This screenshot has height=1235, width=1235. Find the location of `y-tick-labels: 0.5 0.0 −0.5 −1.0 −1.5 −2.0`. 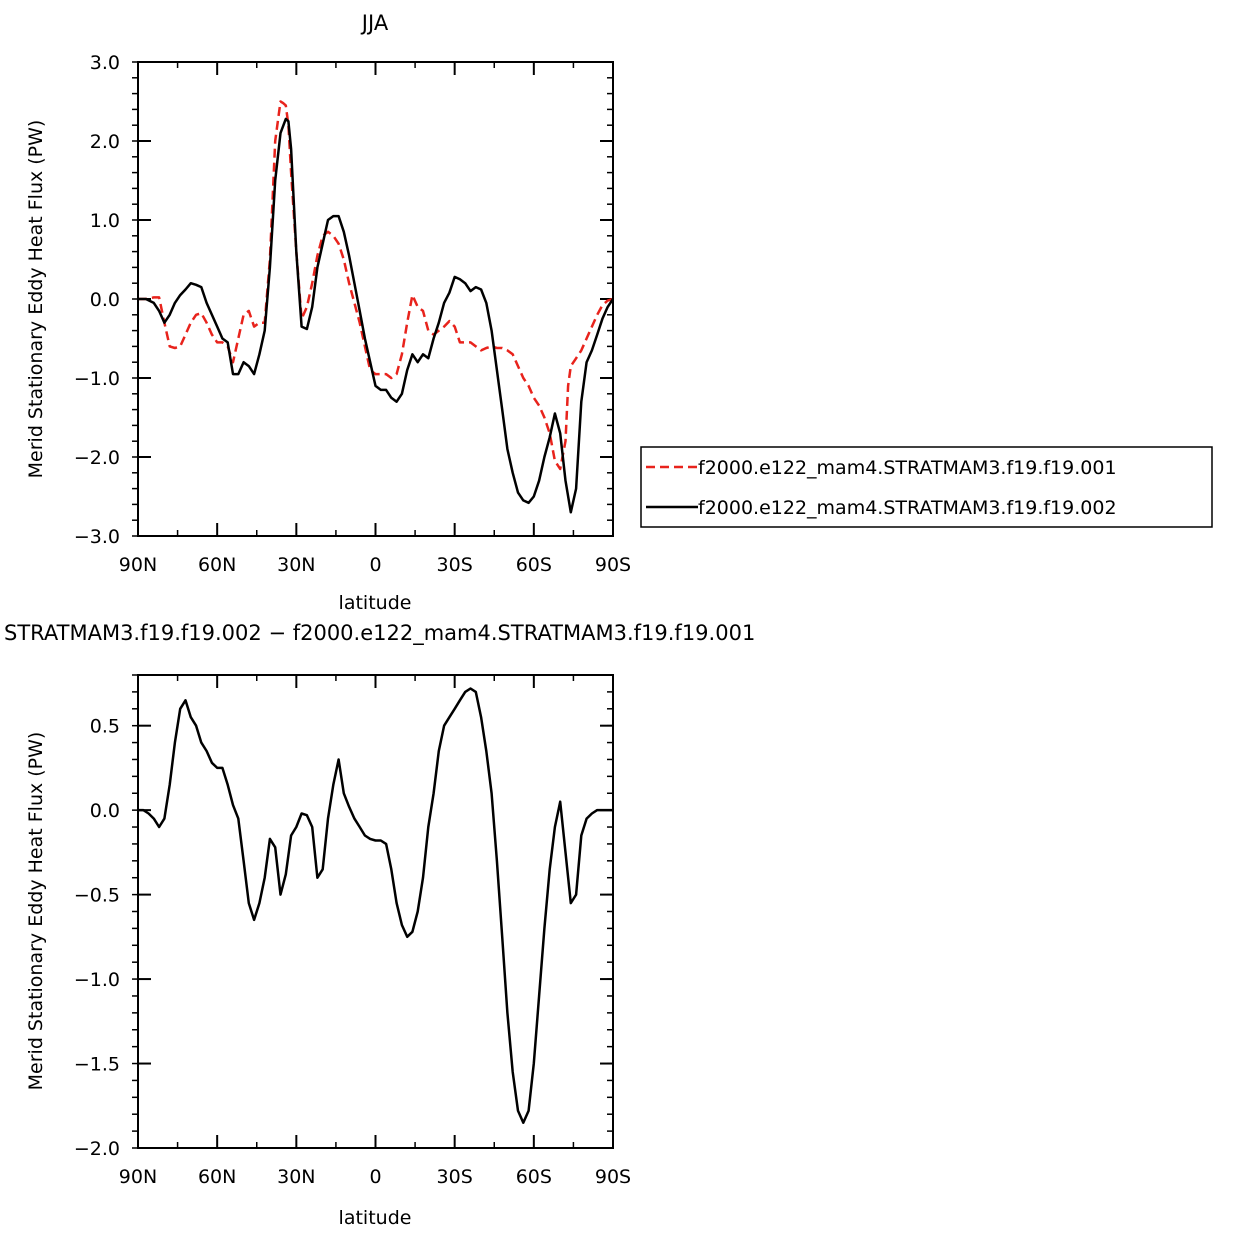

y-tick-labels: 0.5 0.0 −0.5 −1.0 −1.5 −2.0 is located at coordinates (97, 938).